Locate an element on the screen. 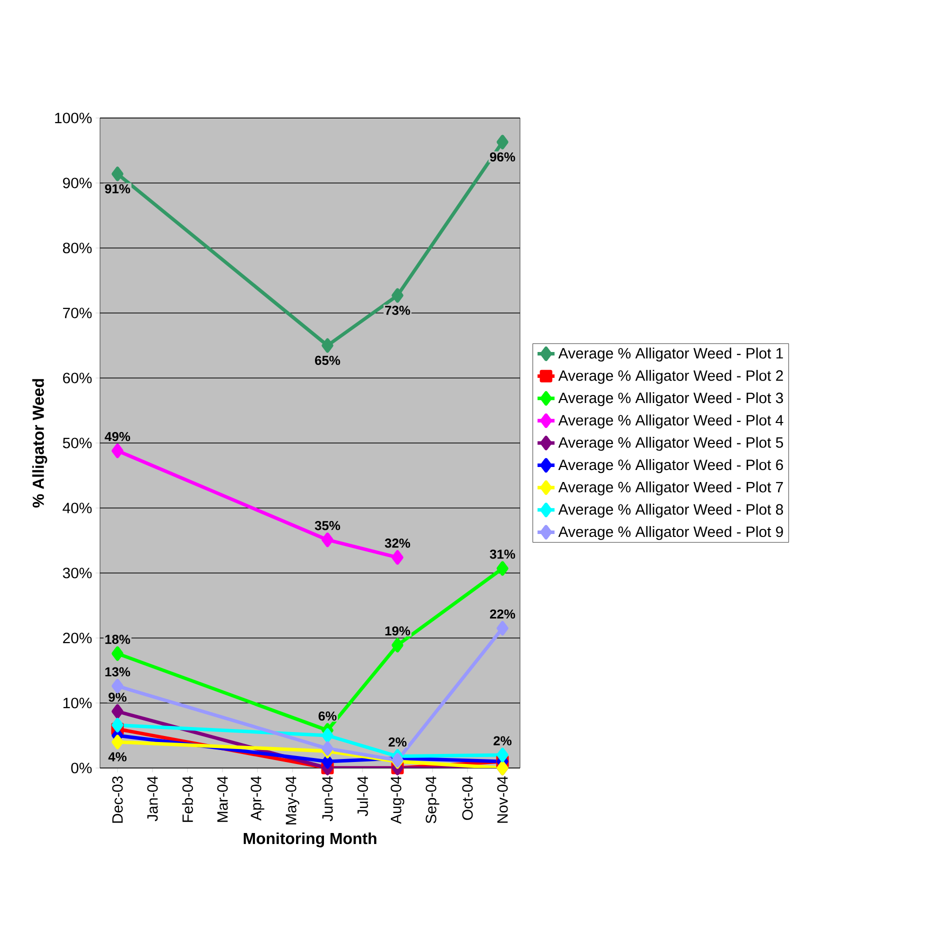 The image size is (950, 928). y-axis-title: % Alligator Weed is located at coordinates (40, 443).